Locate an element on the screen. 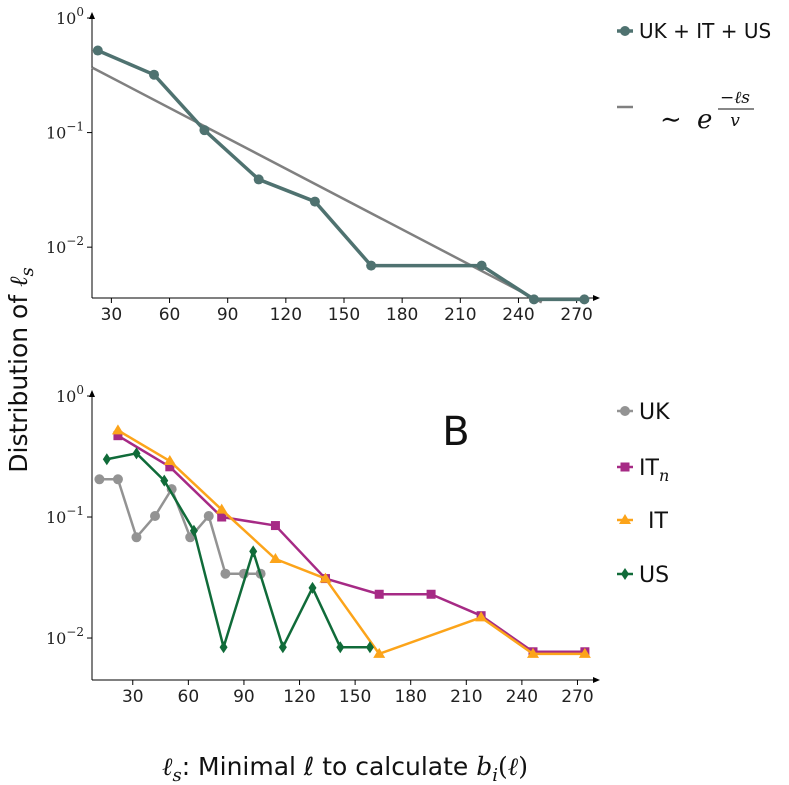 This screenshot has width=789, height=785. legend-label: ITn is located at coordinates (654, 470).